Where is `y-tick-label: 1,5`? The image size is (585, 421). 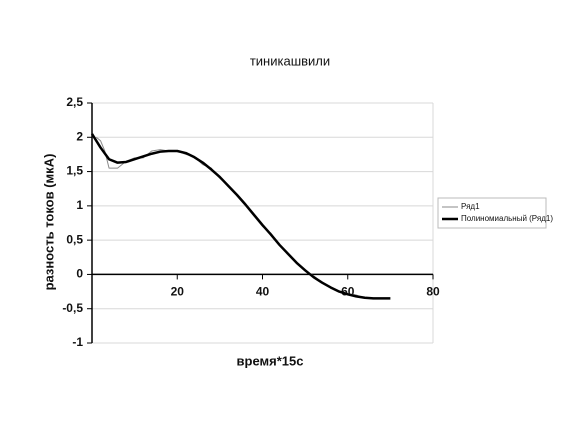 y-tick-label: 1,5 is located at coordinates (74, 171).